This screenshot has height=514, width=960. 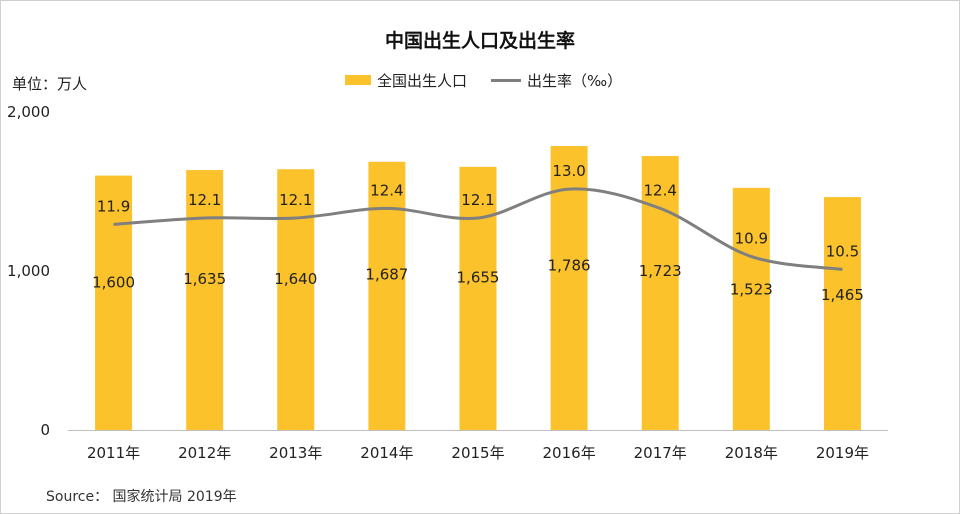 I want to click on bar-value-label: 1,786, so click(x=569, y=265).